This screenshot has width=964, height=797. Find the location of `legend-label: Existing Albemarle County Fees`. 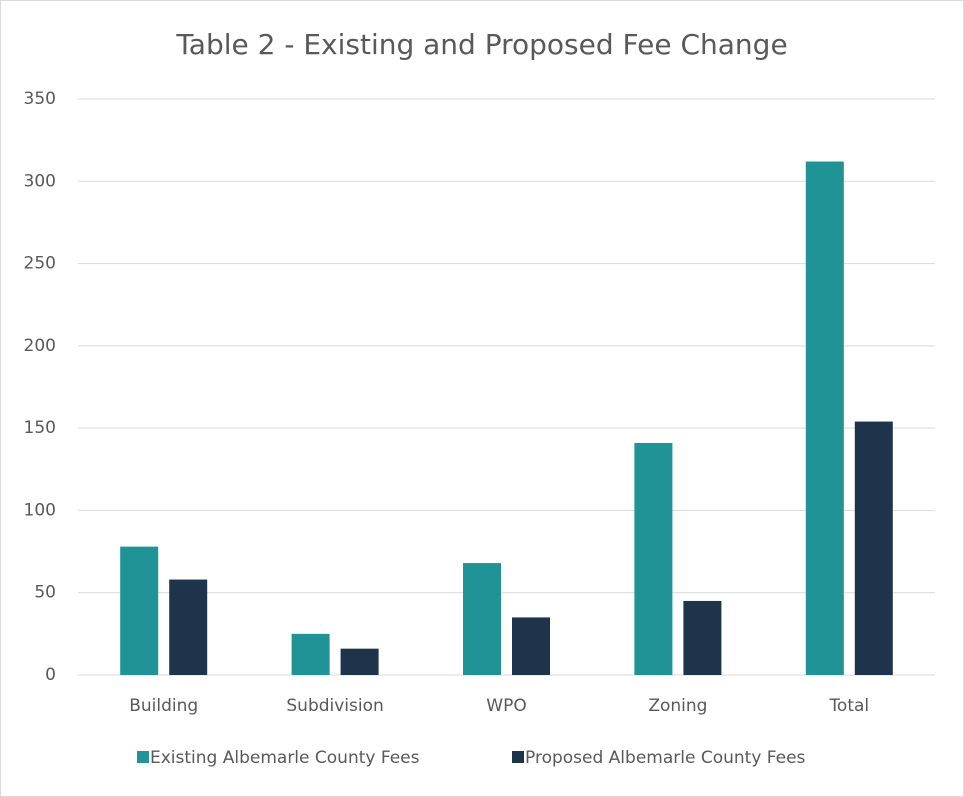

legend-label: Existing Albemarle County Fees is located at coordinates (285, 758).